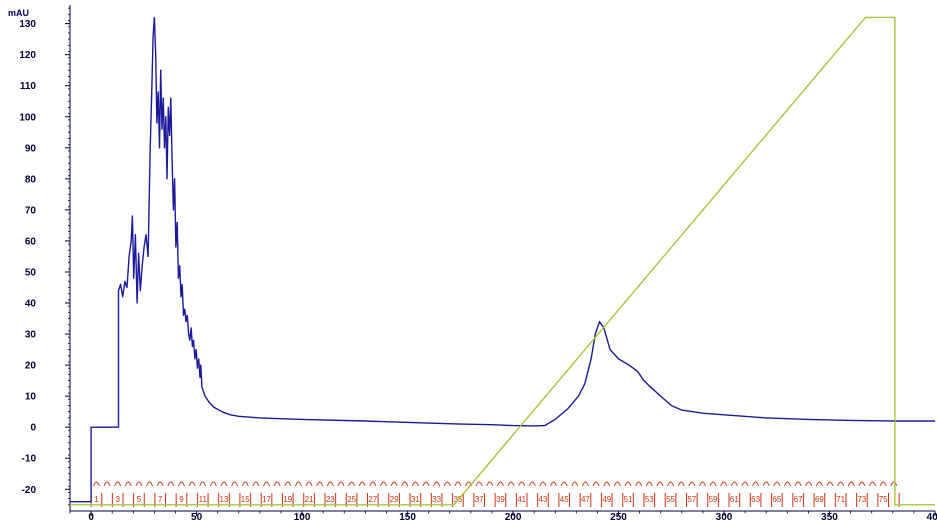 This screenshot has width=937, height=521. Describe the element at coordinates (31, 241) in the screenshot. I see `y-tick-label: 60` at that location.